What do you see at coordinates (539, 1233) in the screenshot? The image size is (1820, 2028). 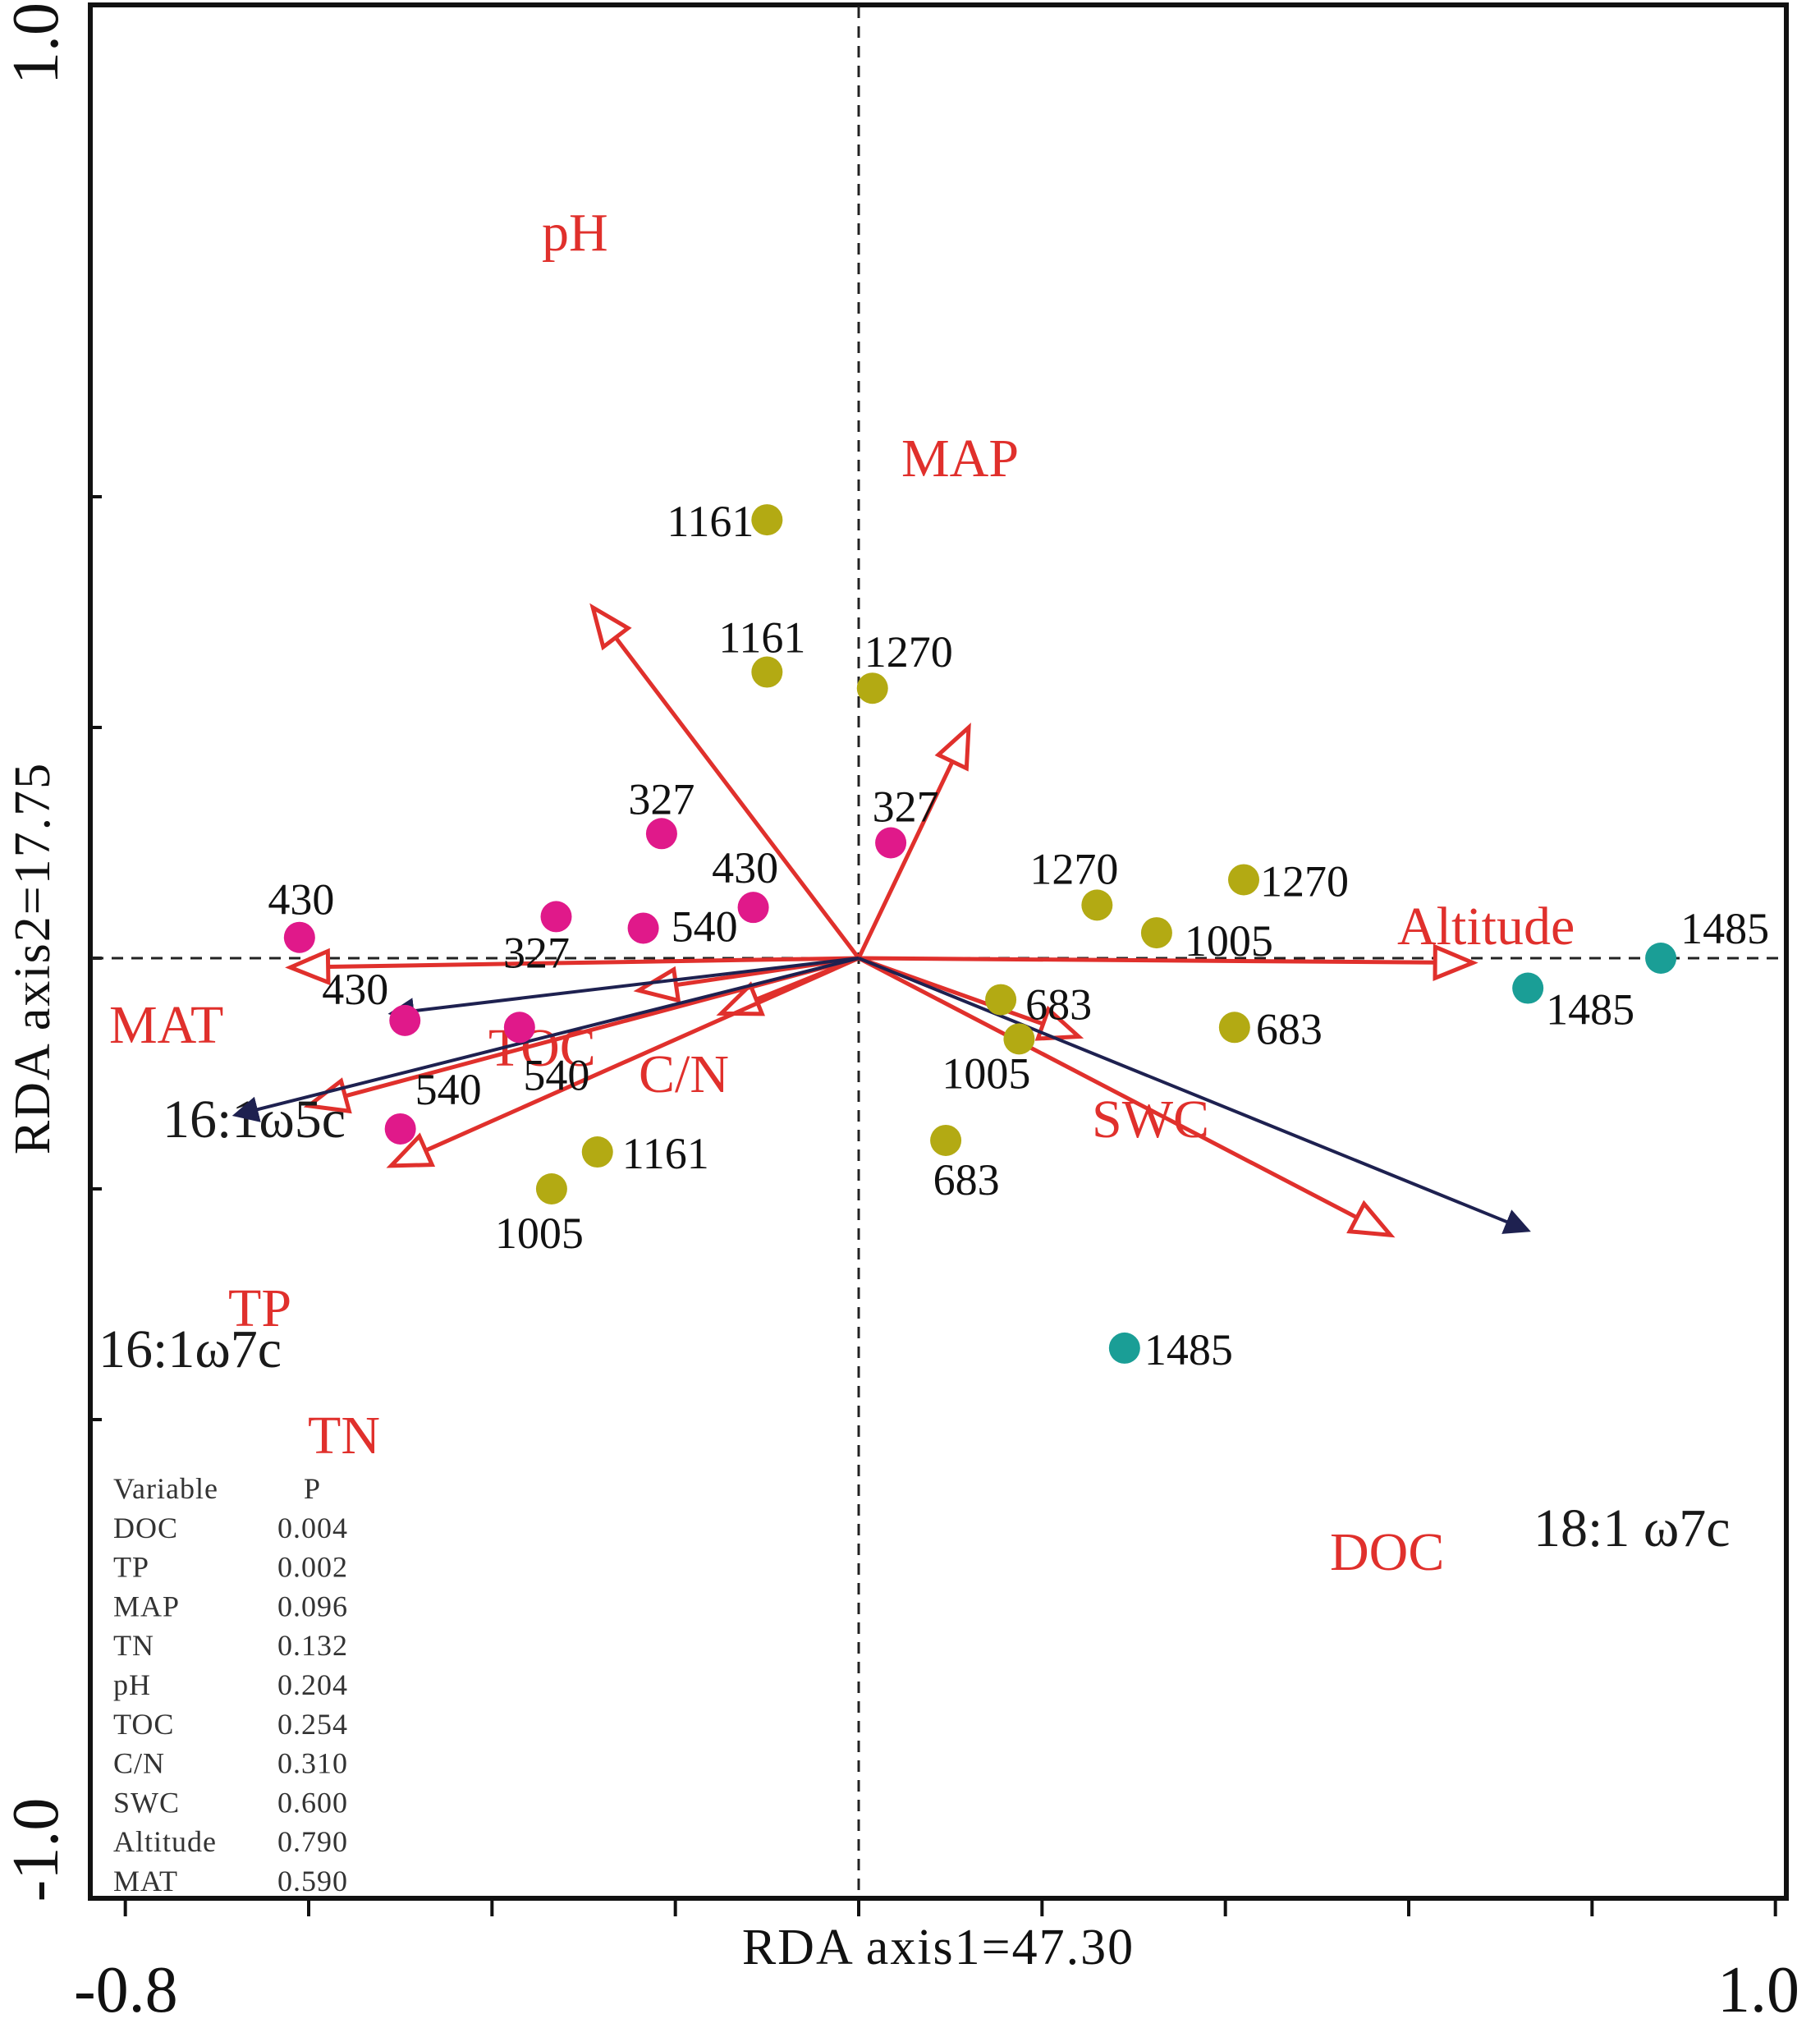 I see `site-label-23: 1005` at bounding box center [539, 1233].